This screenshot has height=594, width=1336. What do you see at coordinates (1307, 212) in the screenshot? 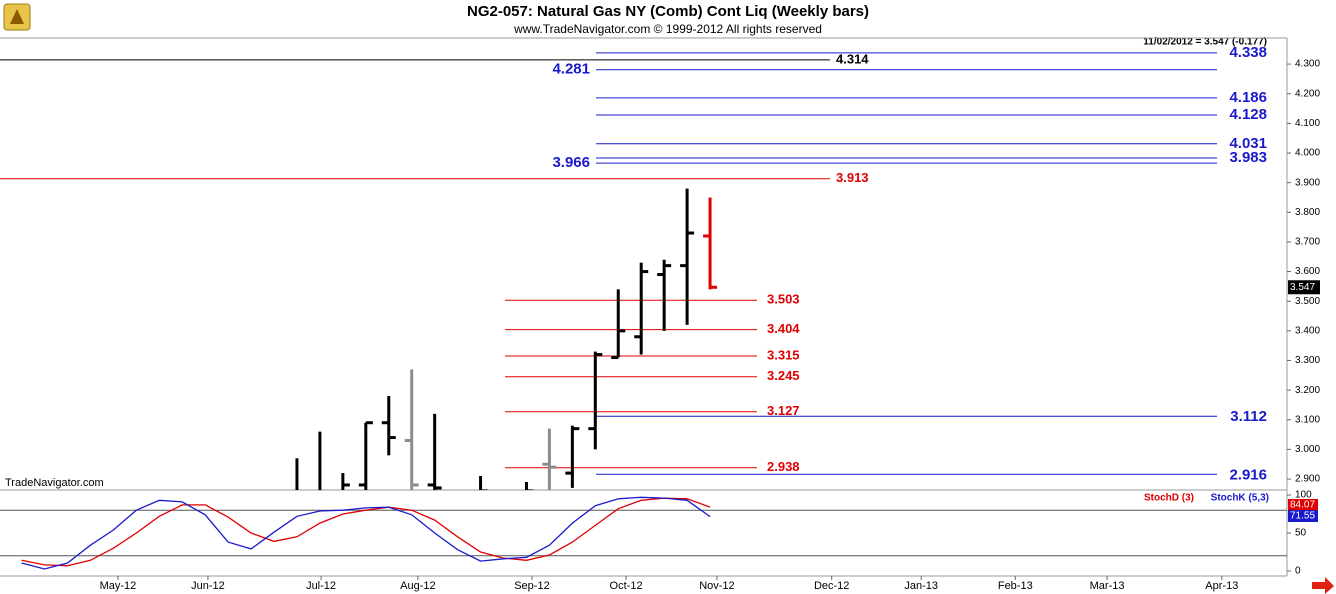
I see `y-tick-label: 3.800` at bounding box center [1307, 212].